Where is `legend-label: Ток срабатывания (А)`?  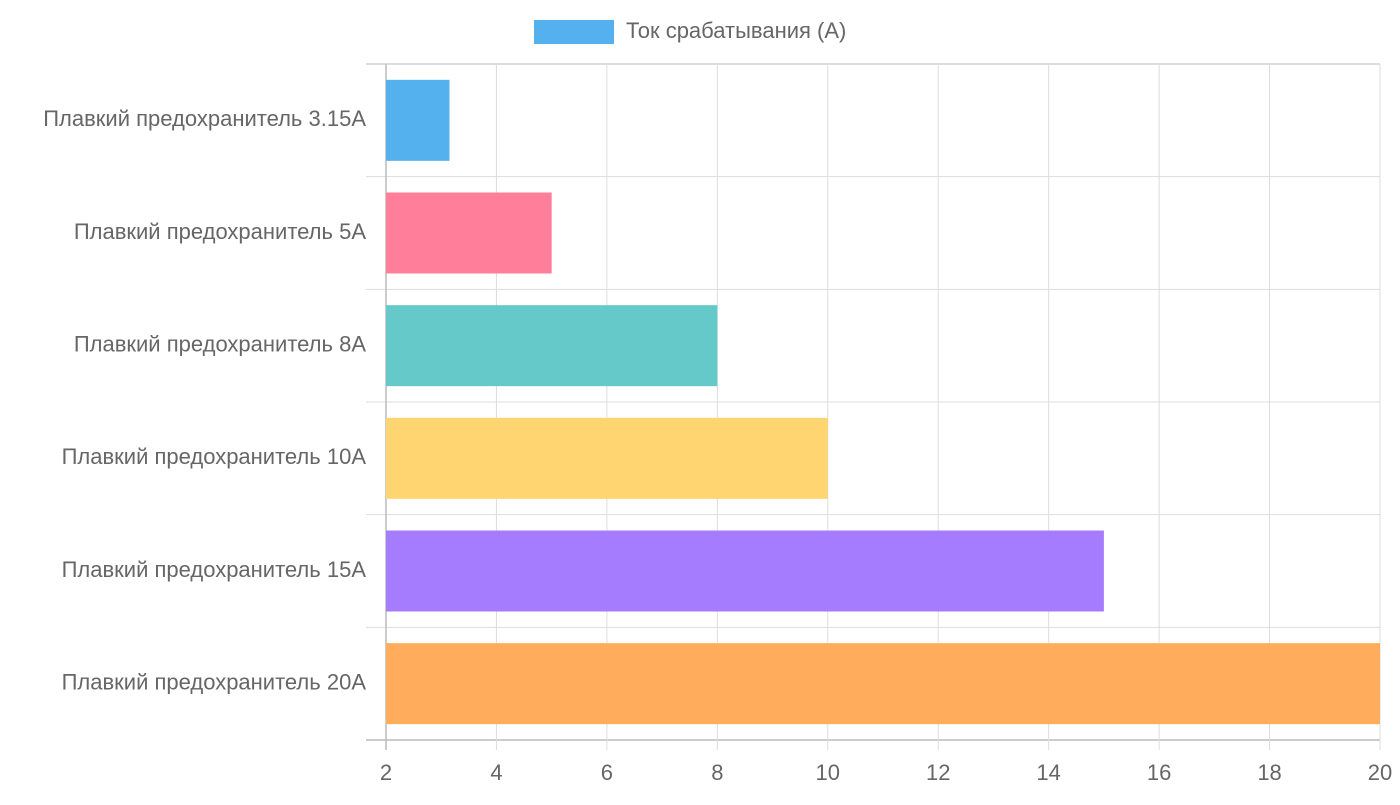 legend-label: Ток срабатывания (А) is located at coordinates (736, 30).